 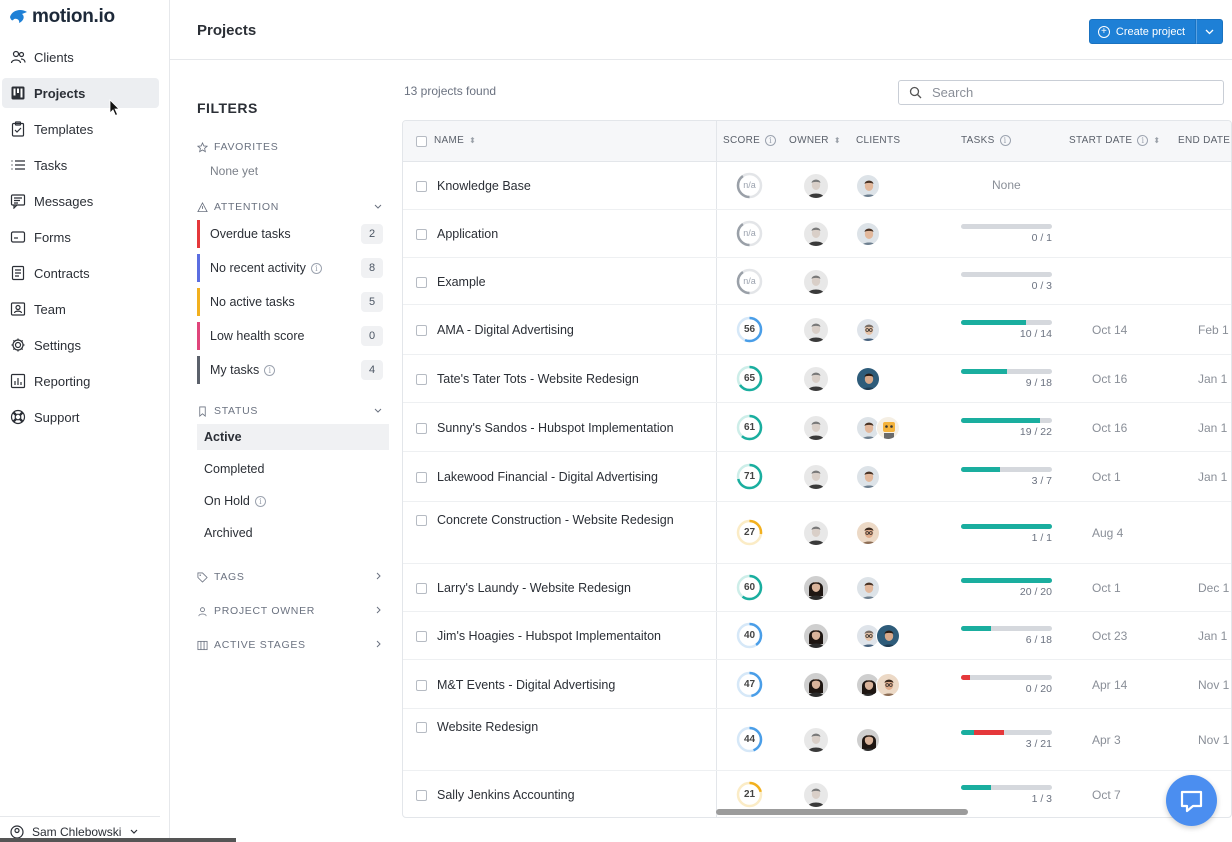 What do you see at coordinates (534, 588) in the screenshot?
I see `project-name: Larry's Laundy - Website Redesign` at bounding box center [534, 588].